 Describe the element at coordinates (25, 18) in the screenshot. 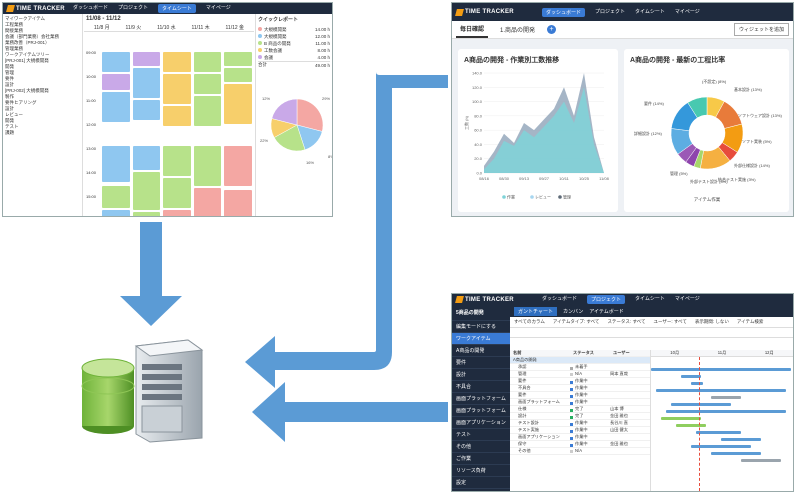

I see `sidebar-item: マイワークアイテム` at that location.